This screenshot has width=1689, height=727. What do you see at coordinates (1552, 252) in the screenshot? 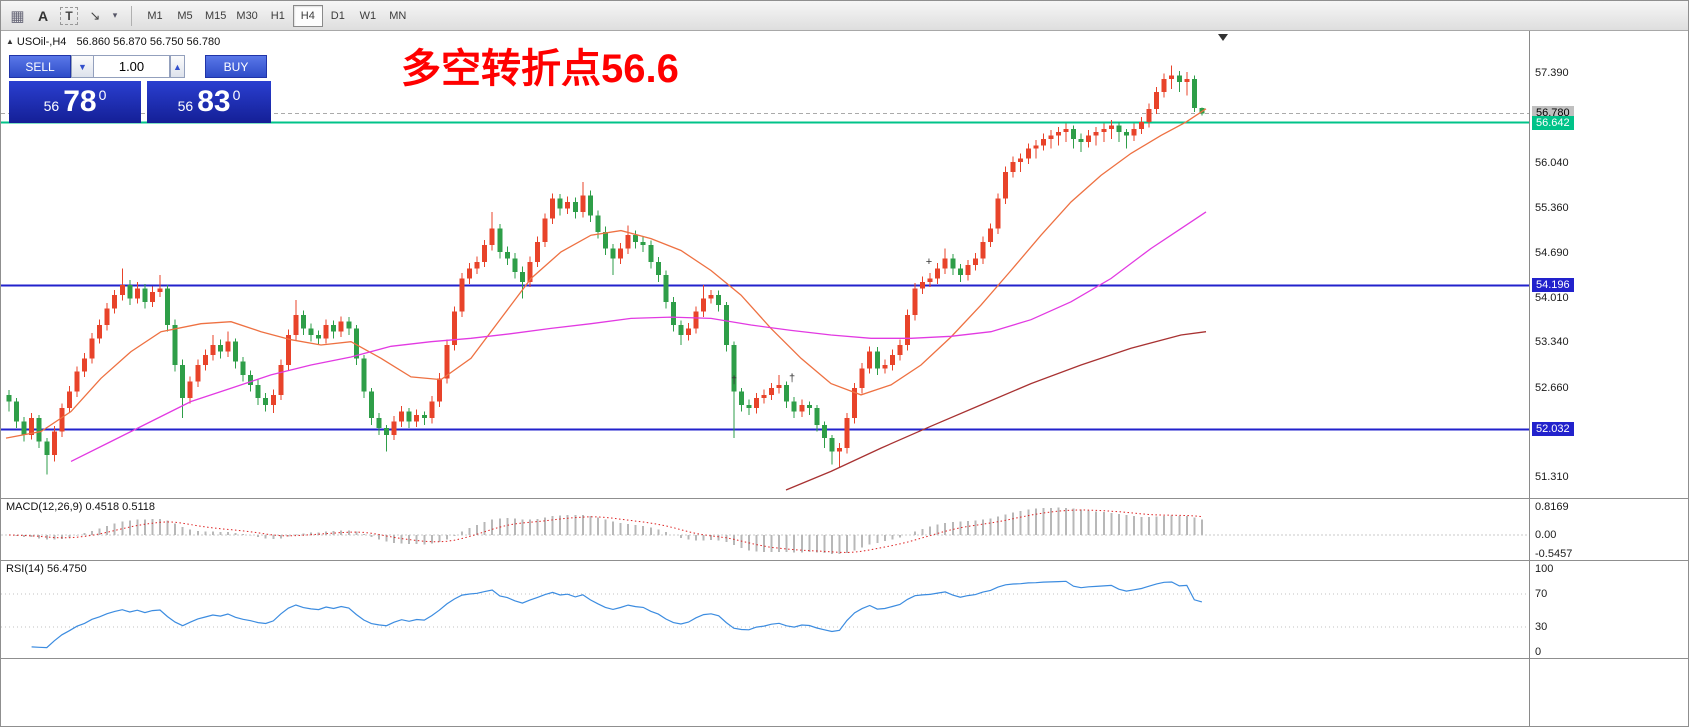
I see `price-label: 54.690` at bounding box center [1552, 252].